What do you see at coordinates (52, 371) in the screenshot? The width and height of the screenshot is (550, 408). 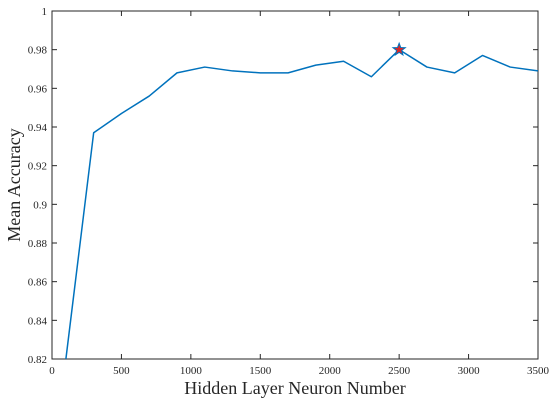 I see `x-tick-label: 0` at bounding box center [52, 371].